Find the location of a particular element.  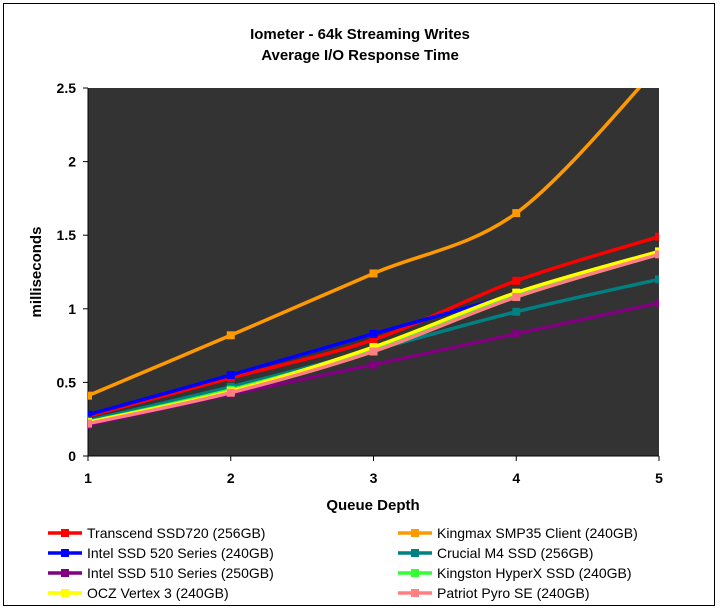

legend-label: Transcend SSD720 (256GB) is located at coordinates (176, 533).